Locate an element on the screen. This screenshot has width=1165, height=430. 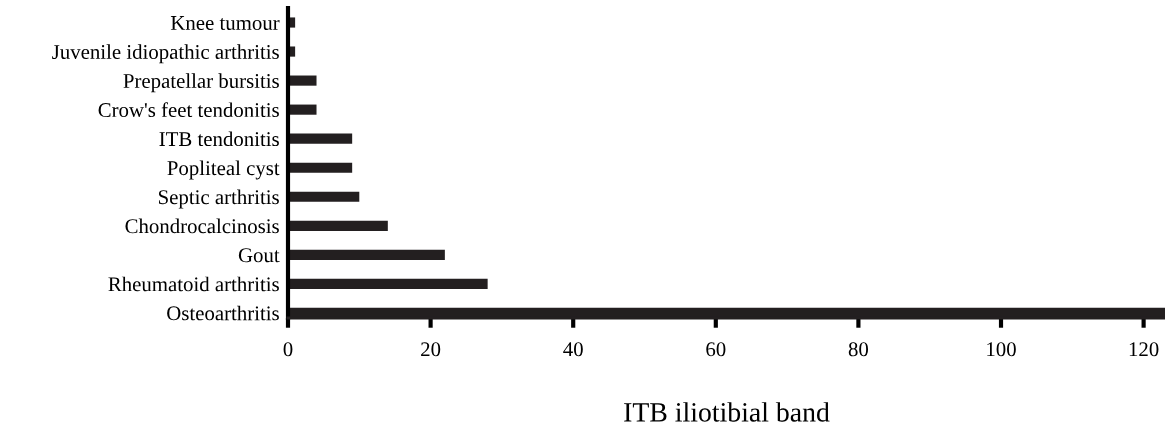
x-axis-title: ITB iliotibial band is located at coordinates (727, 412).